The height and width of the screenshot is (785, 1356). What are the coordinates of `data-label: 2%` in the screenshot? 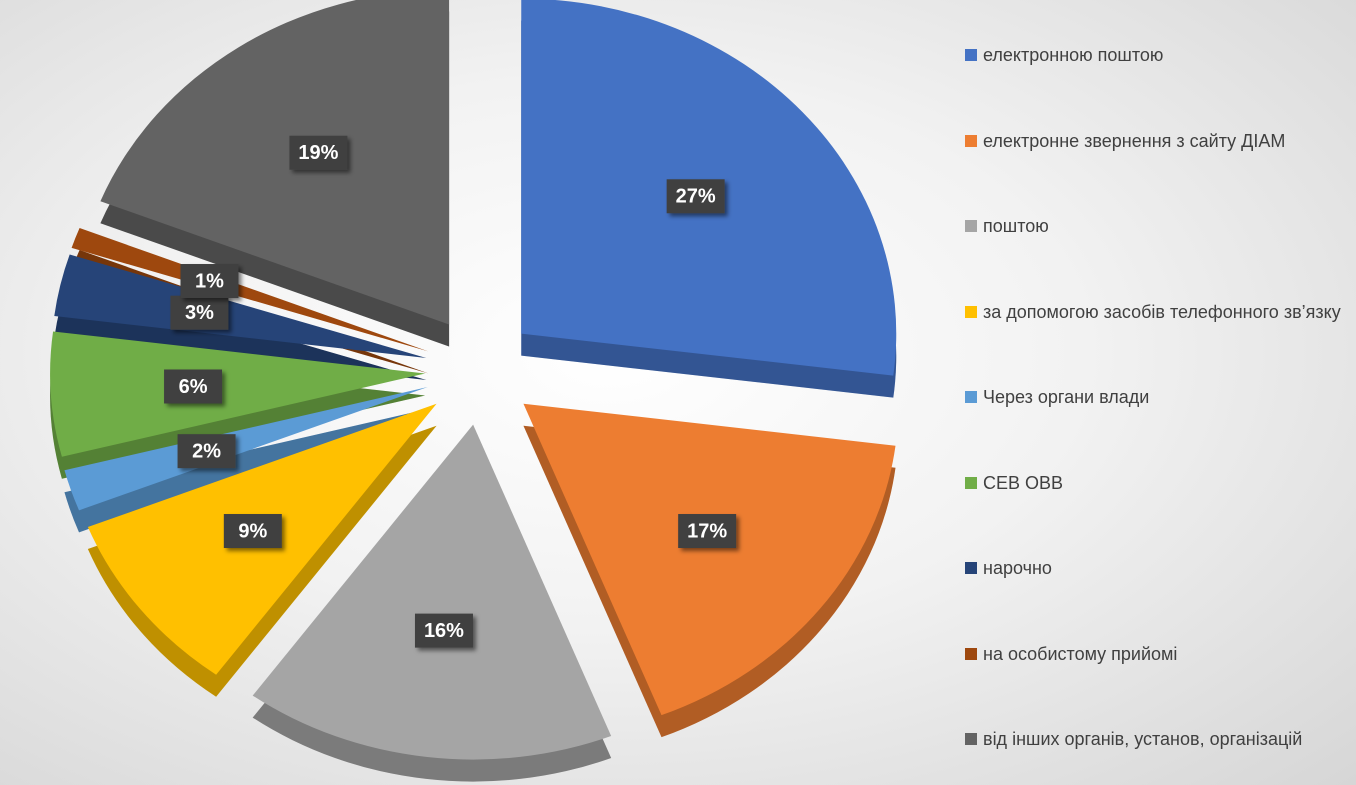 It's located at (206, 451).